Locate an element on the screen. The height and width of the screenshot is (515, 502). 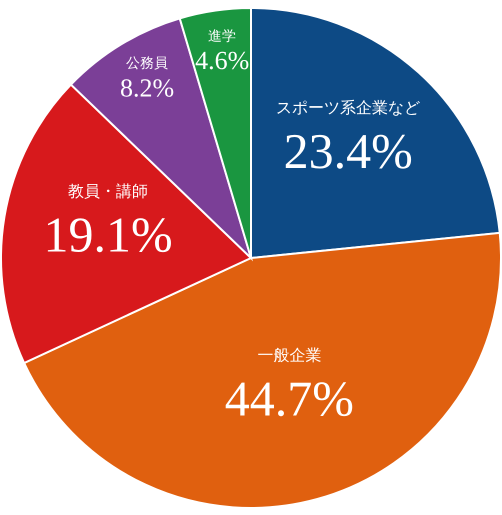
slice-label: 教員・講師 is located at coordinates (108, 190).